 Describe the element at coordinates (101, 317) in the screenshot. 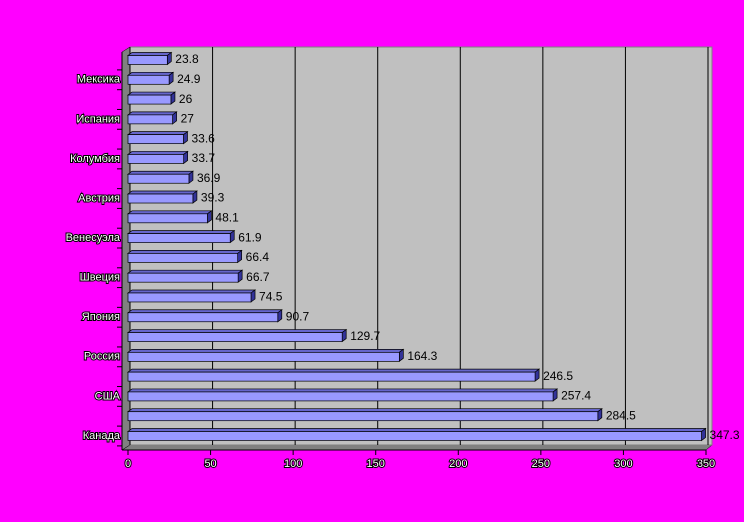

I see `y-tick-label: Япония` at that location.